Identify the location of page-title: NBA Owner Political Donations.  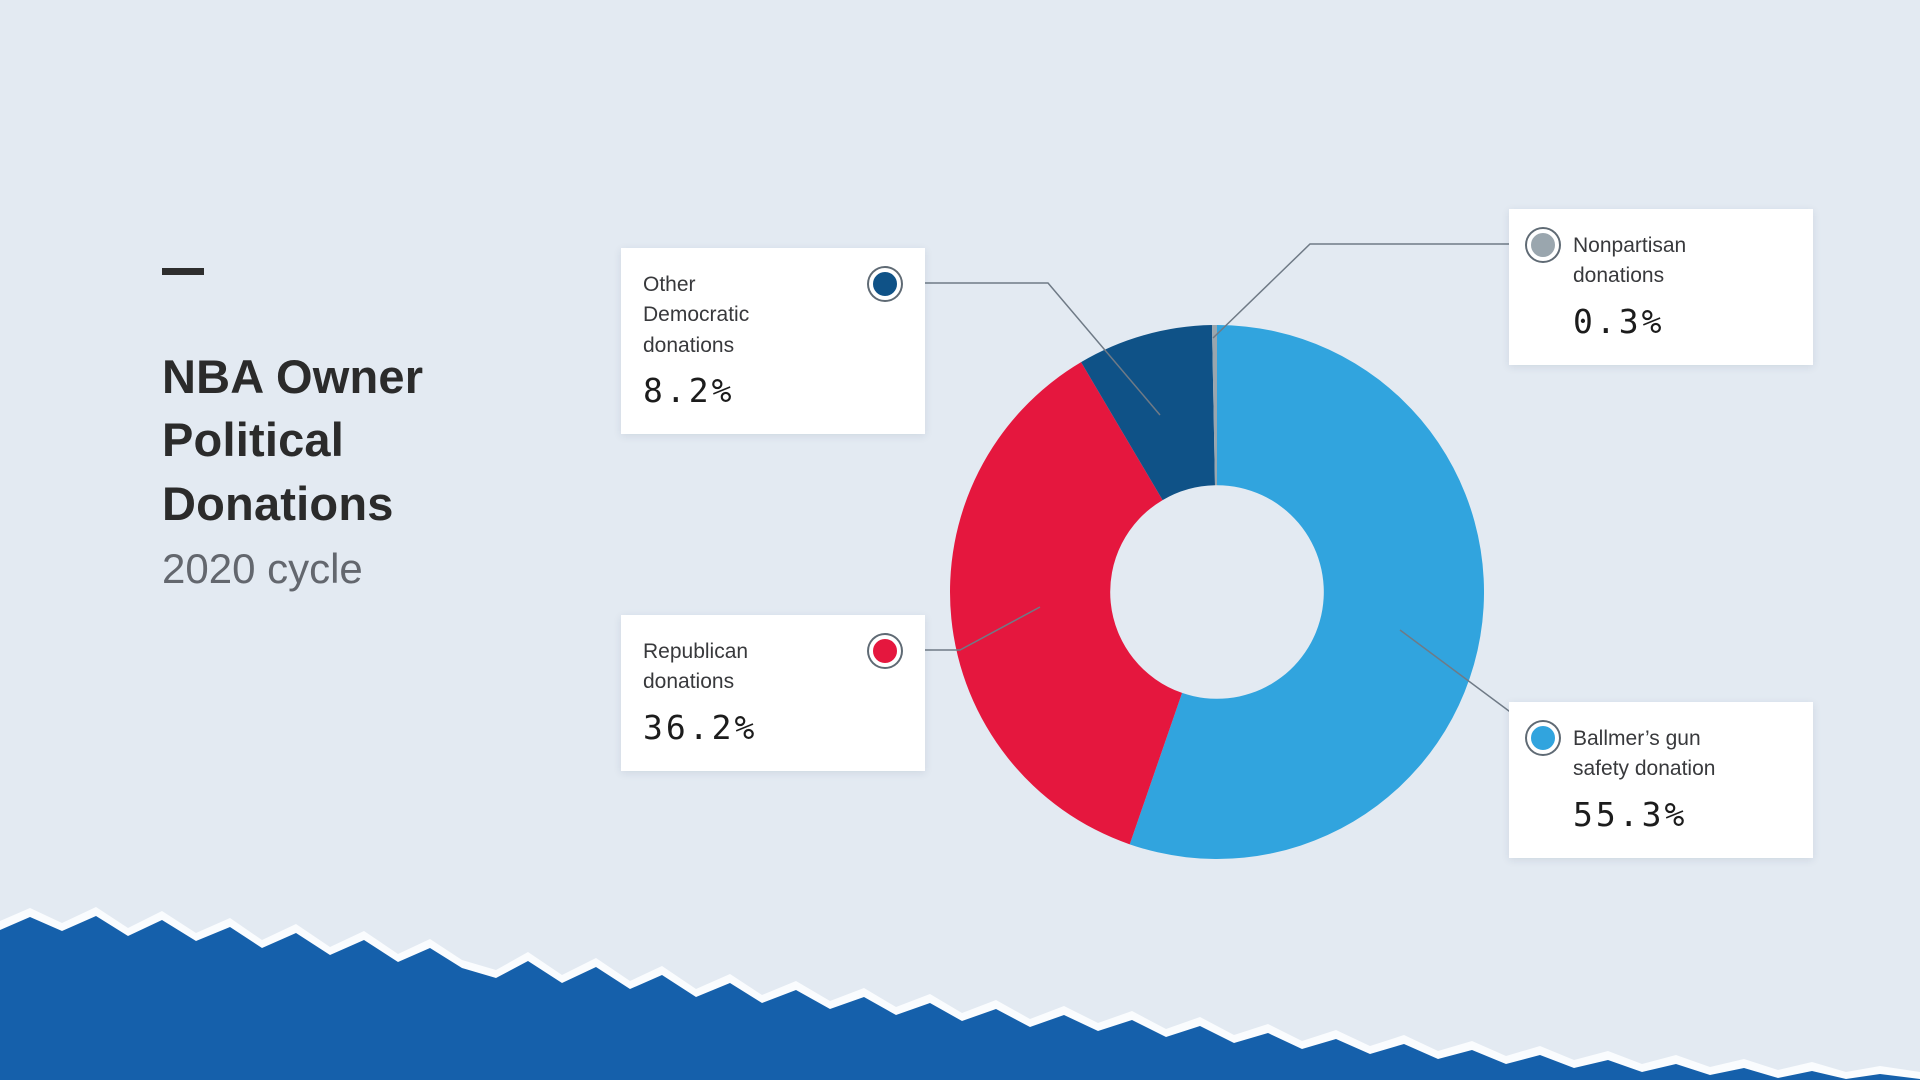
(293, 440).